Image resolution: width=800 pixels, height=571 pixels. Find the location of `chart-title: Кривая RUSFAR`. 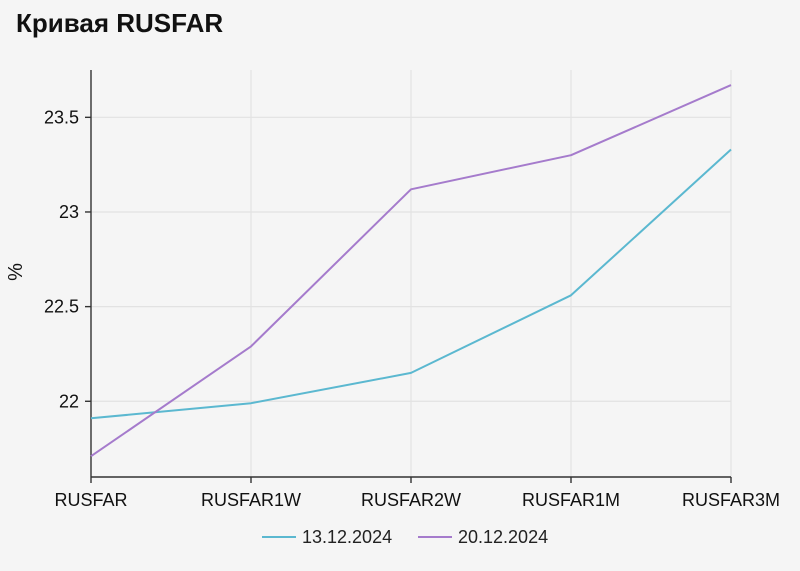

chart-title: Кривая RUSFAR is located at coordinates (120, 23).